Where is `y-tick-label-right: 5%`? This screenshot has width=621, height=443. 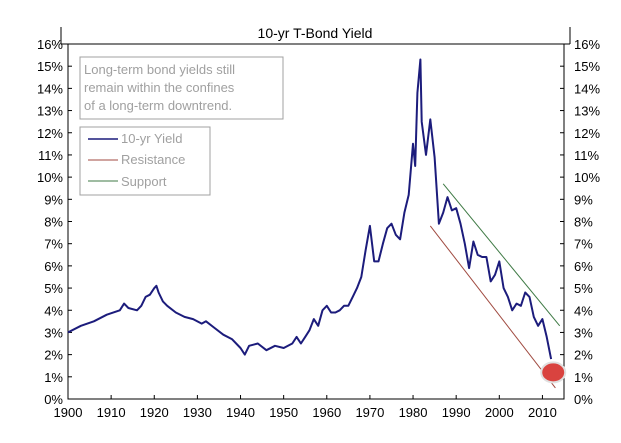 y-tick-label-right: 5% is located at coordinates (583, 288).